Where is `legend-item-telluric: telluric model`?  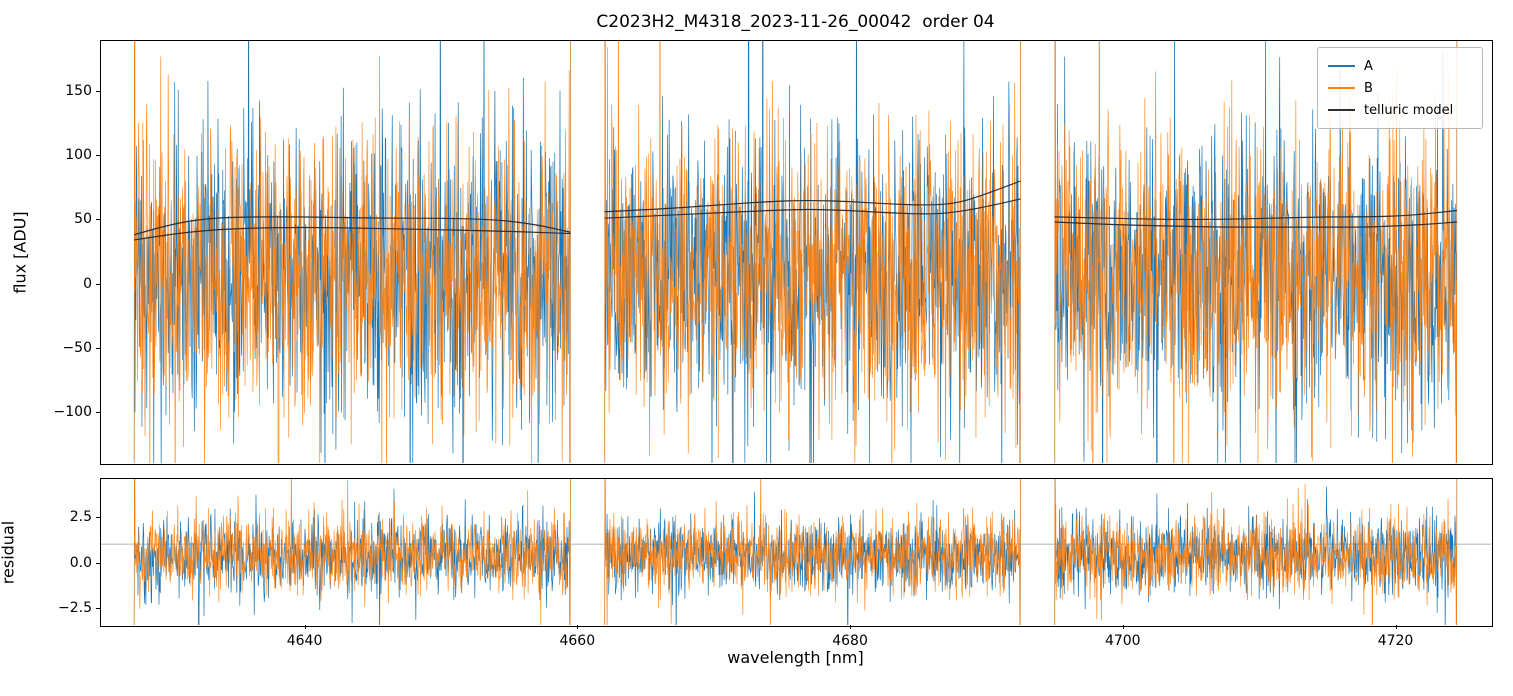 legend-item-telluric: telluric model is located at coordinates (1400, 110).